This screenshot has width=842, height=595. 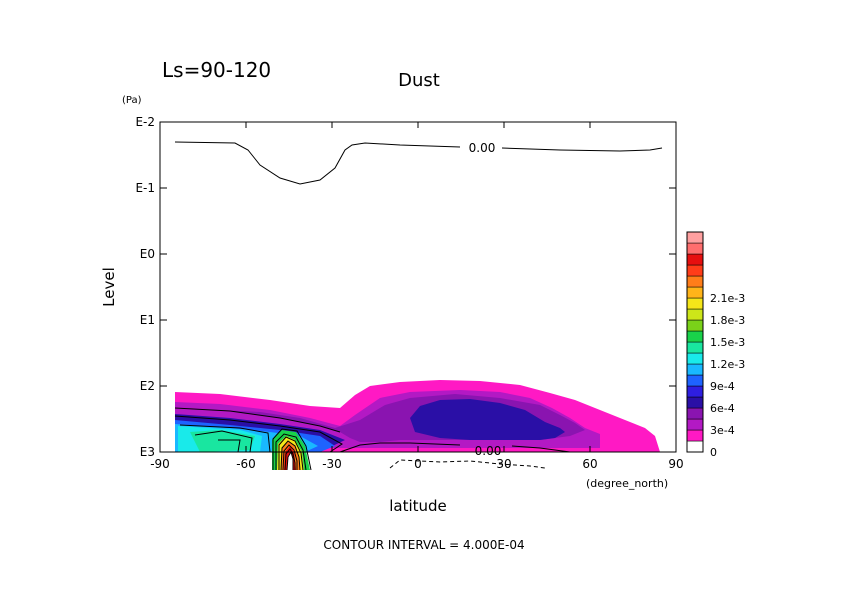 What do you see at coordinates (722, 408) in the screenshot?
I see `colorbar-tick-label: 6e-4` at bounding box center [722, 408].